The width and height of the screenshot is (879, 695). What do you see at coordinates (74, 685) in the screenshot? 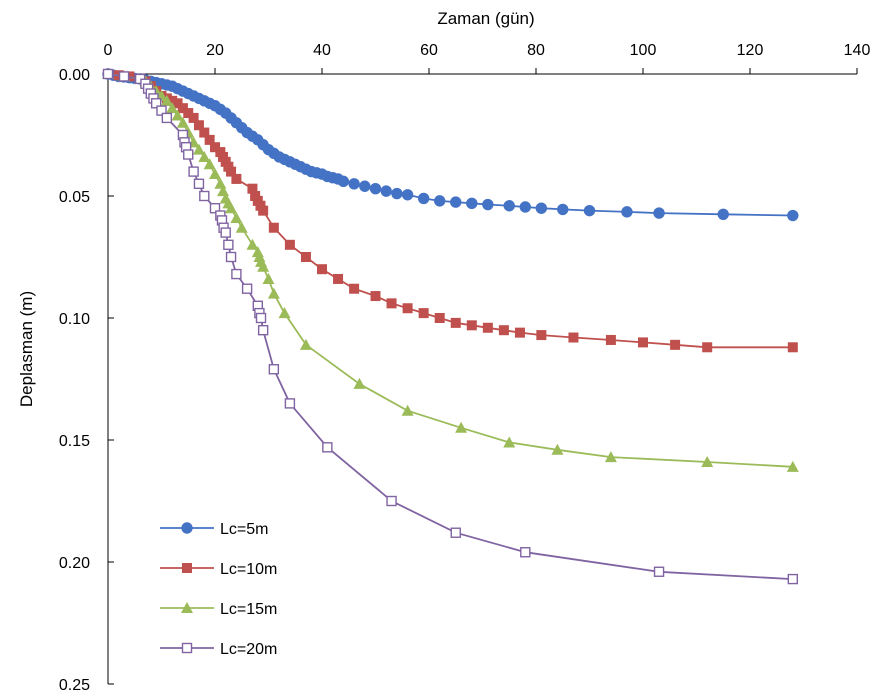
I see `y-tick-label: 0.25` at bounding box center [74, 685].